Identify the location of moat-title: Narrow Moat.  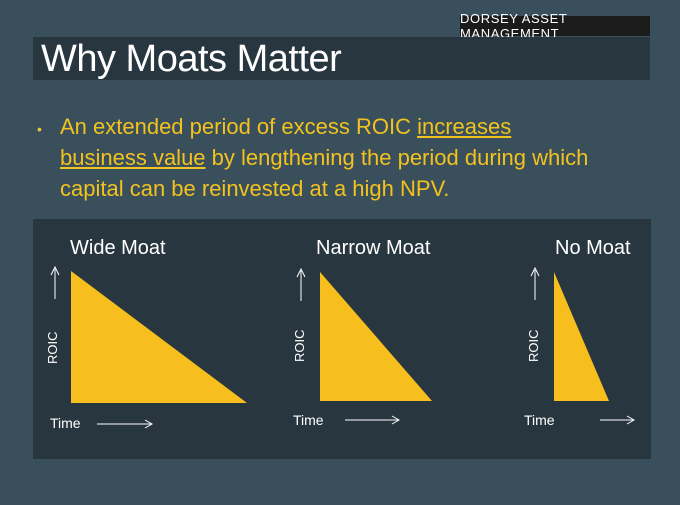
(373, 248).